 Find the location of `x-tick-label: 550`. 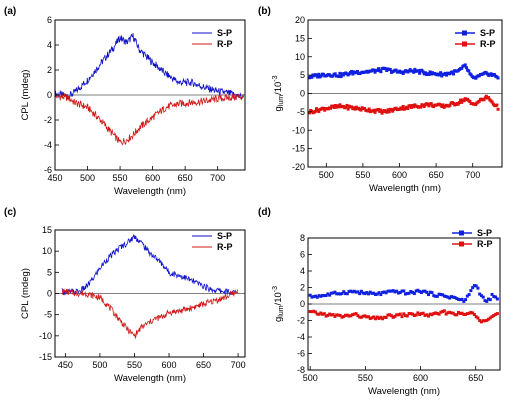

x-tick-label: 550 is located at coordinates (365, 378).